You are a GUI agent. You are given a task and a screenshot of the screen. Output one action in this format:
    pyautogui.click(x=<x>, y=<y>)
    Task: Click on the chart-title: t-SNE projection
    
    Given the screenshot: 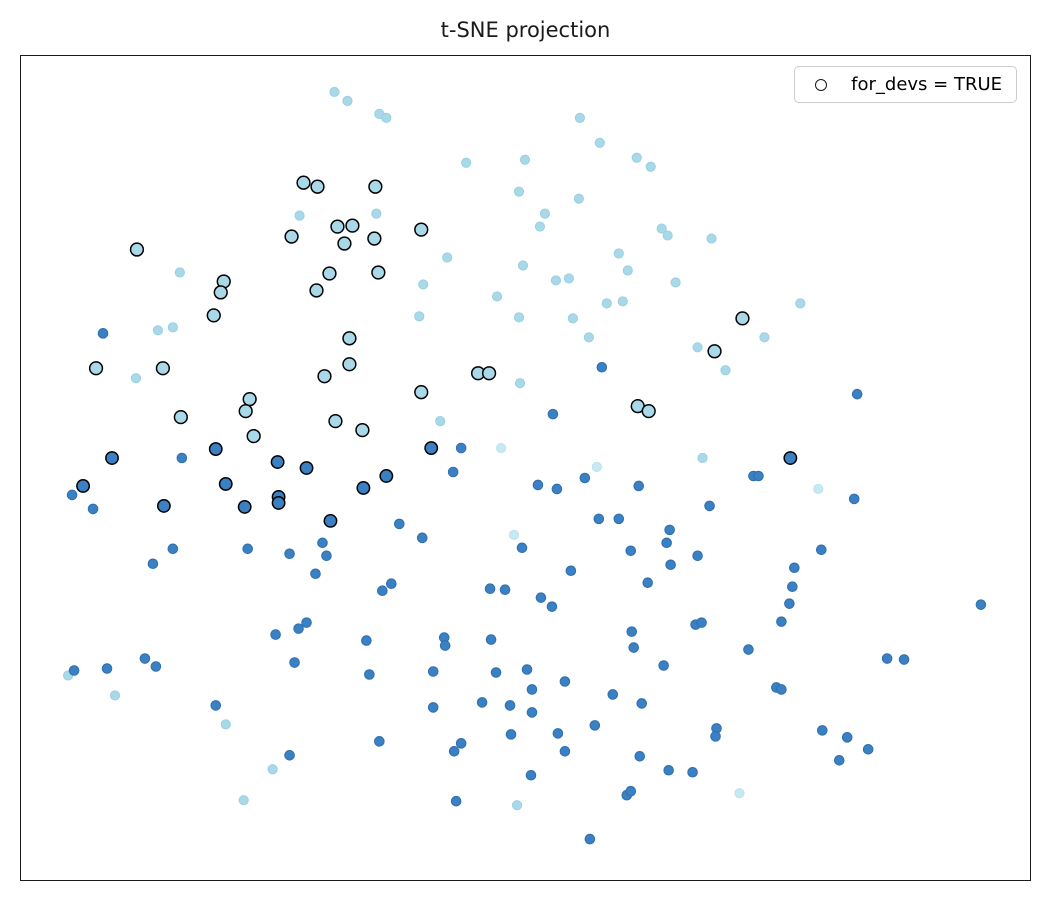 What is the action you would take?
    pyautogui.click(x=525, y=30)
    